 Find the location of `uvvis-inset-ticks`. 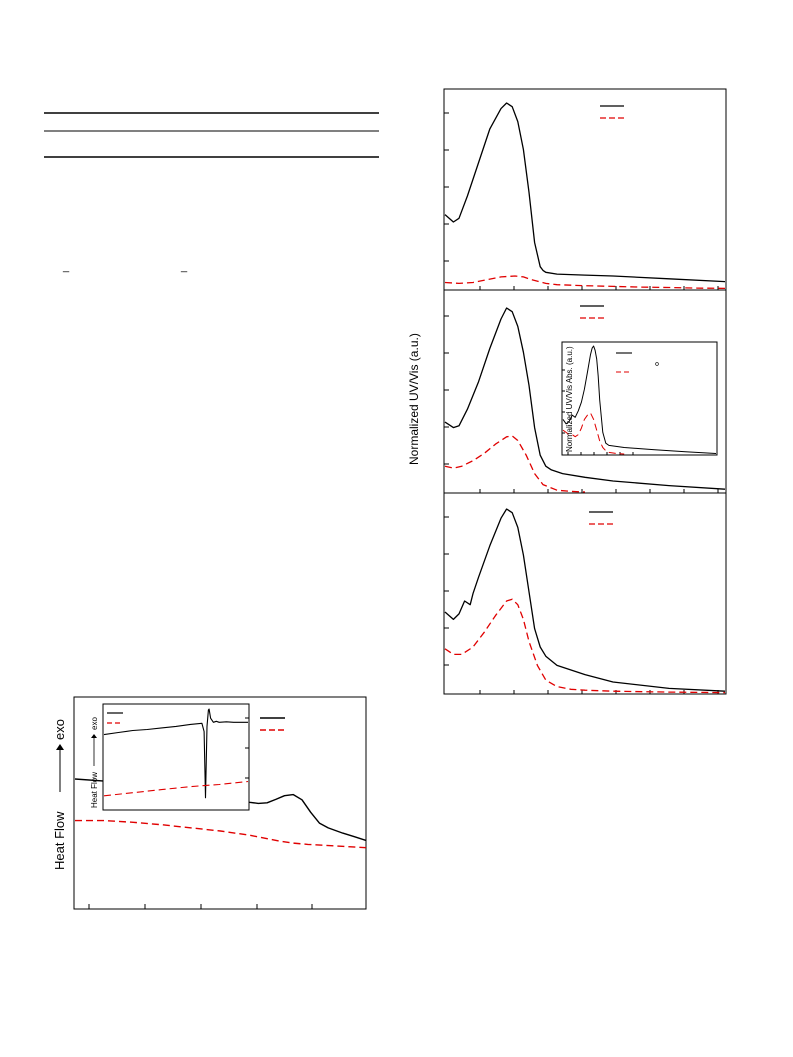

uvvis-inset-ticks is located at coordinates (598, 412).